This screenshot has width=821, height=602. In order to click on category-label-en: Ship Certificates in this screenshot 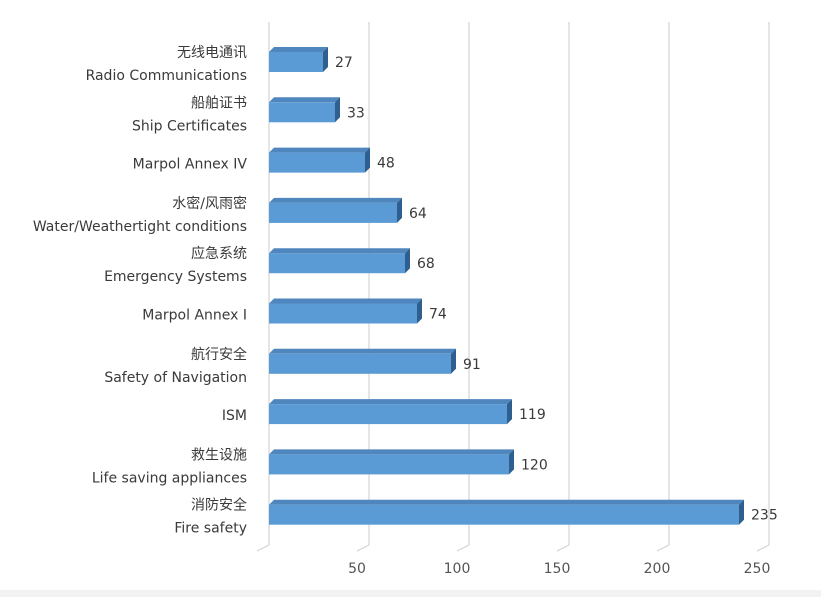, I will do `click(189, 126)`.